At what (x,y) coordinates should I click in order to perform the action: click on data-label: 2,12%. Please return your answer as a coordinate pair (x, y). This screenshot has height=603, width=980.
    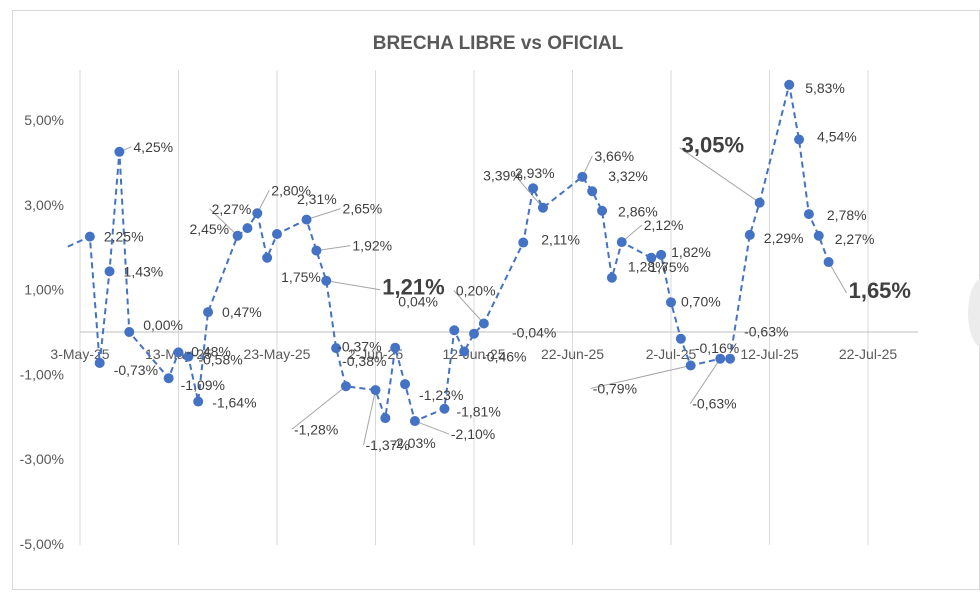
    Looking at the image, I should click on (664, 225).